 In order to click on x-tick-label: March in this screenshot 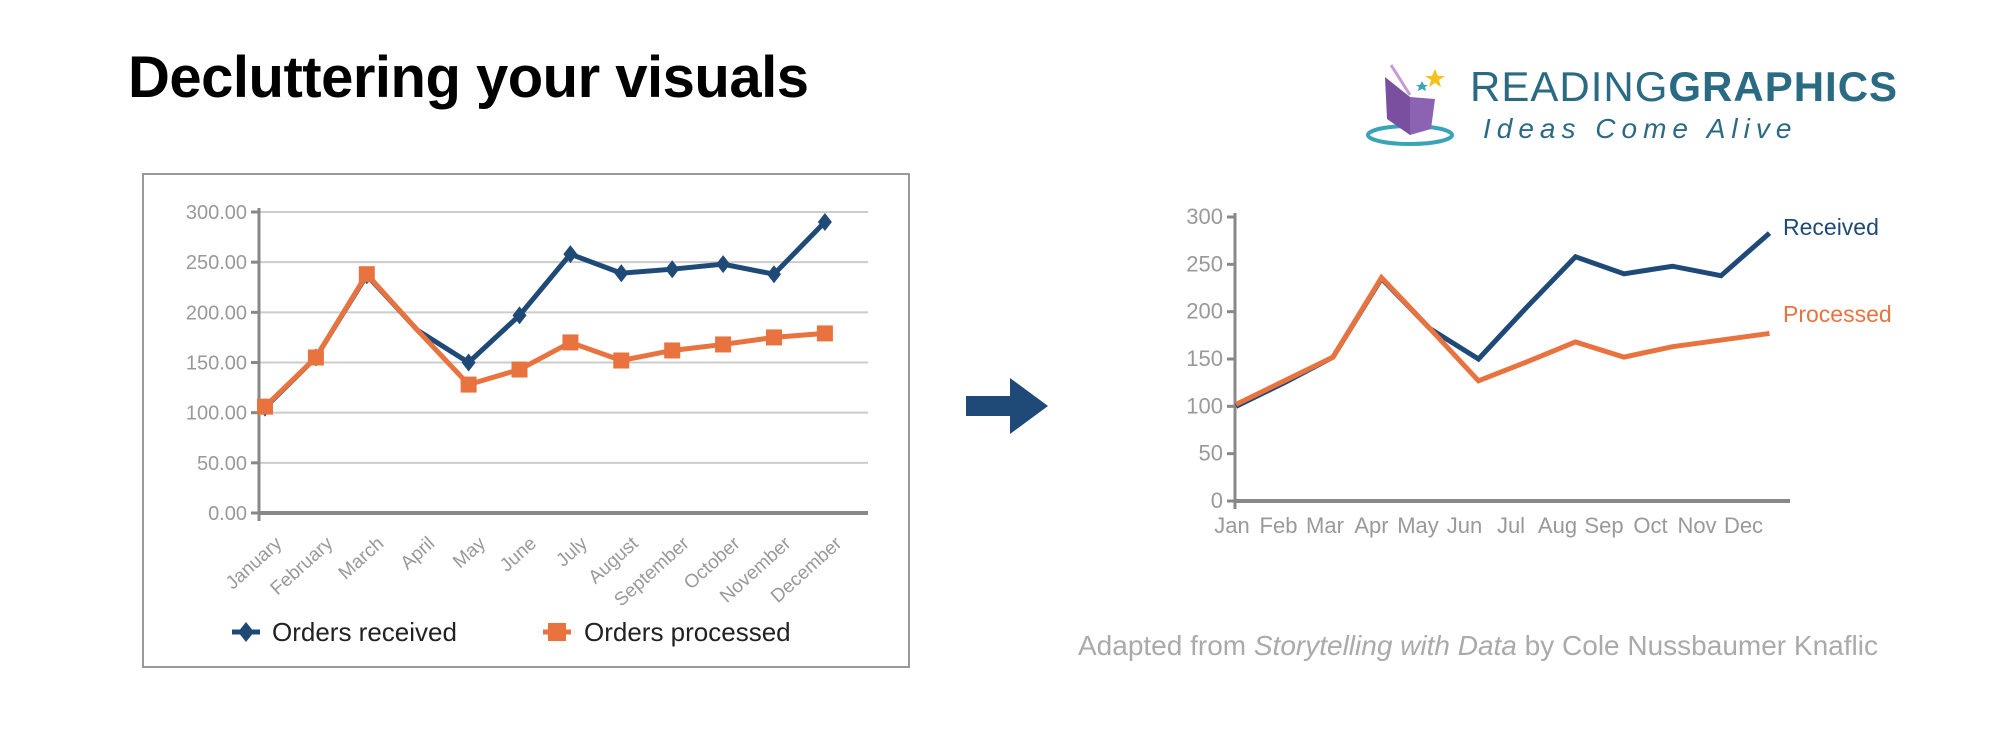, I will do `click(361, 558)`.